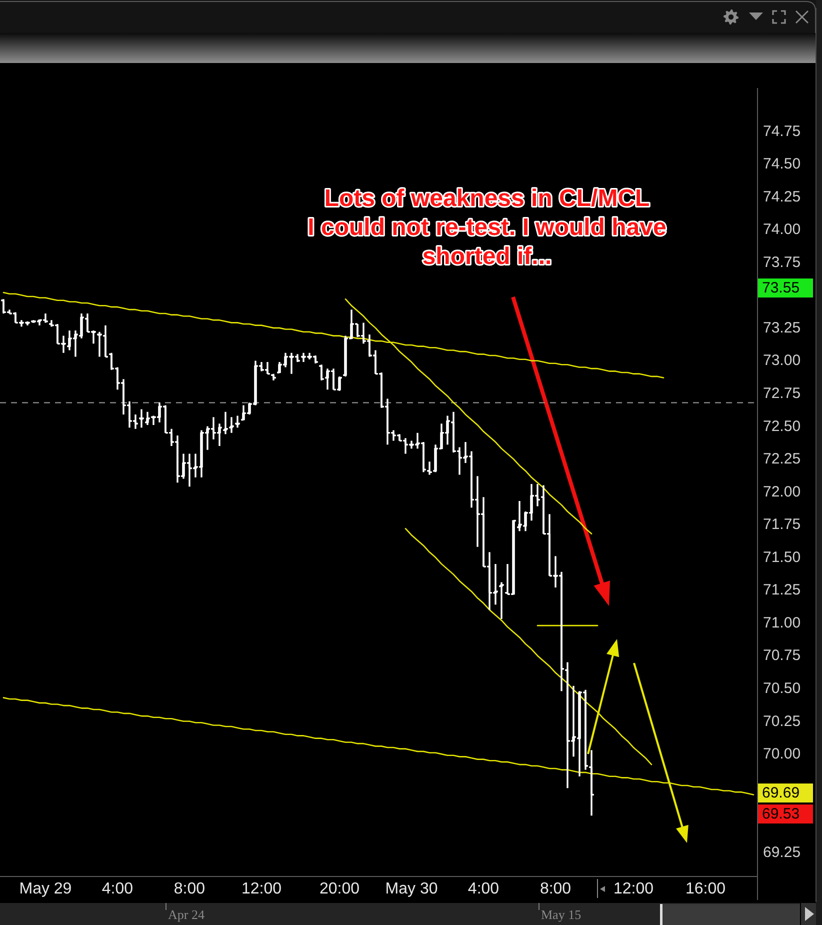  Describe the element at coordinates (782, 131) in the screenshot. I see `y-tick-label: 74.75` at that location.